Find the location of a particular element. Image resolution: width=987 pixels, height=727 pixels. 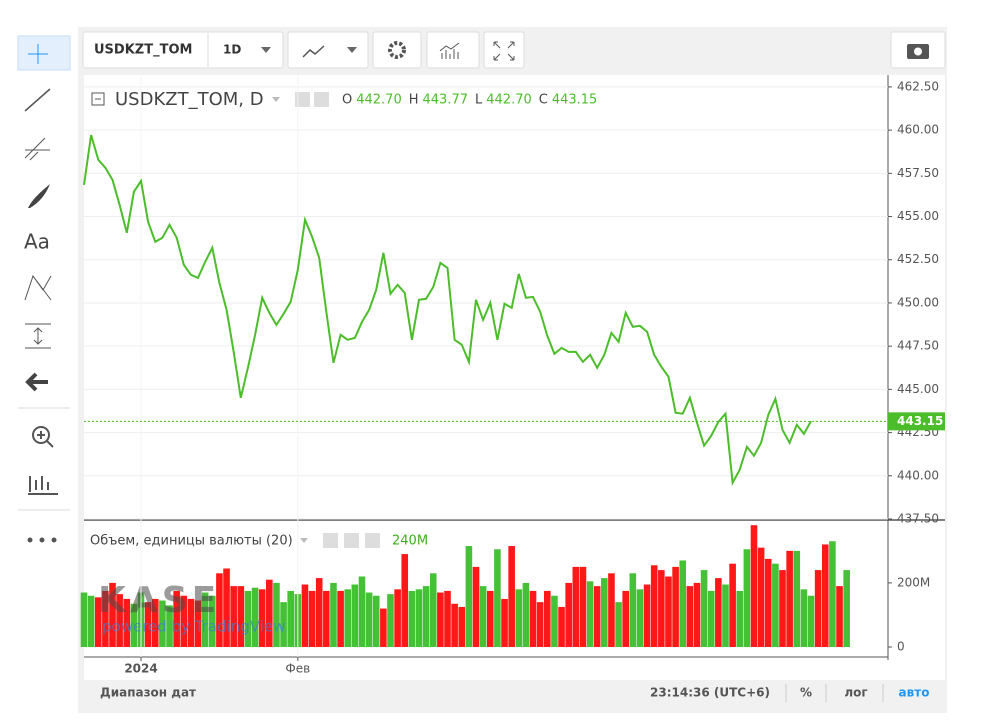

clock: 23:14:36 (UTC+6) is located at coordinates (710, 693).